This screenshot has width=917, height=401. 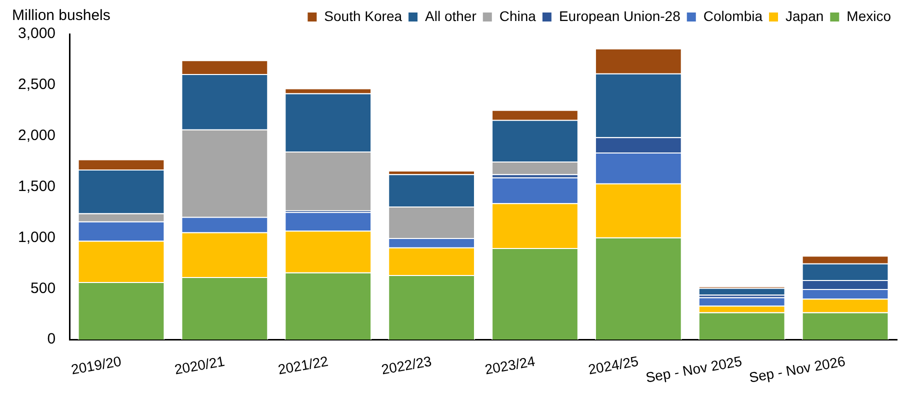 What do you see at coordinates (37, 33) in the screenshot?
I see `y-tick-label: 3,000` at bounding box center [37, 33].